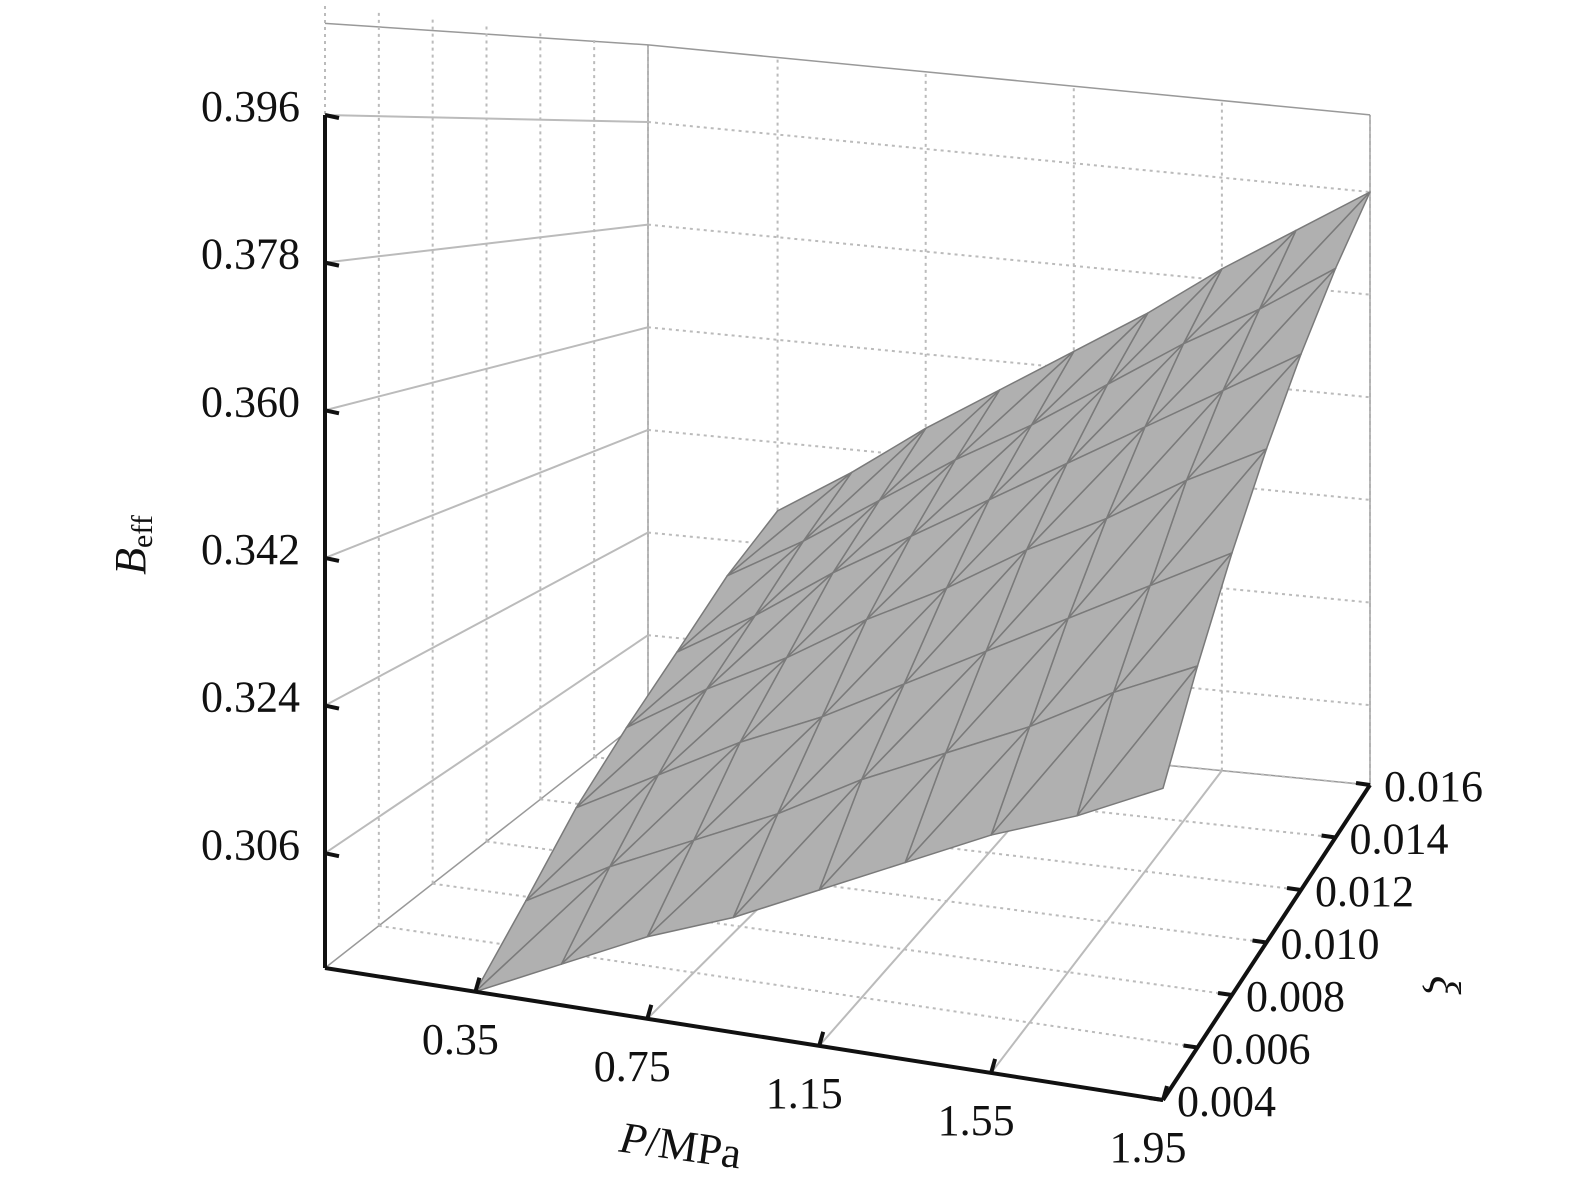  Describe the element at coordinates (250, 549) in the screenshot. I see `z-tick-label: 0.342` at that location.